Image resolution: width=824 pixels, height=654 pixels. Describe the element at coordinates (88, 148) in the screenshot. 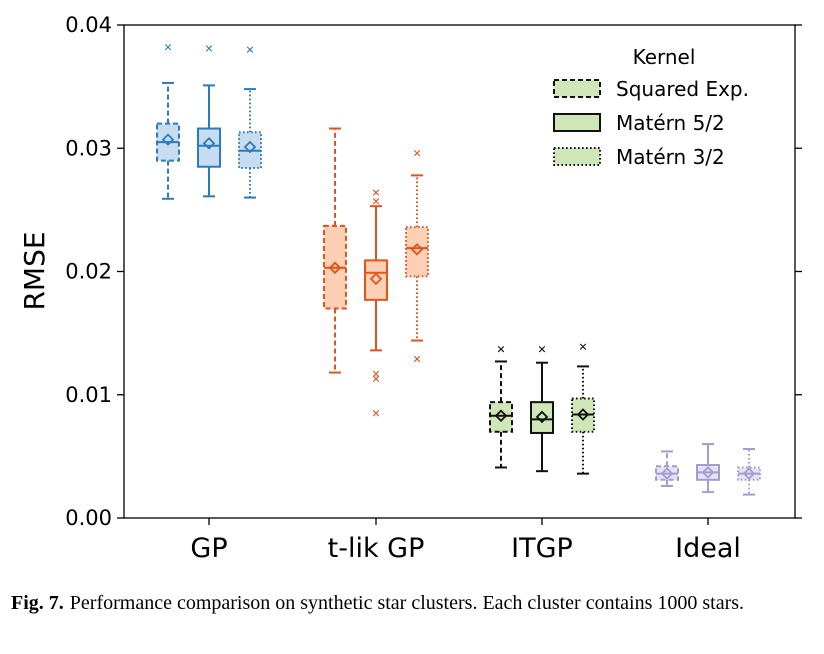

I see `y-tick-label: 0.03` at that location.